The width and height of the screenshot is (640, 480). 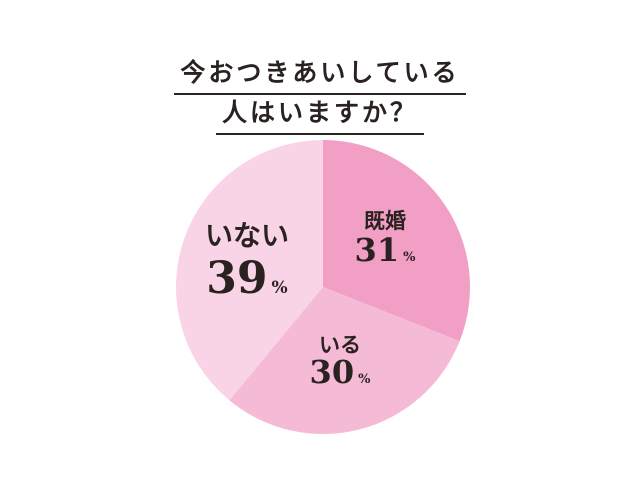 What do you see at coordinates (385, 221) in the screenshot?
I see `slice-label-0: 既婚` at bounding box center [385, 221].